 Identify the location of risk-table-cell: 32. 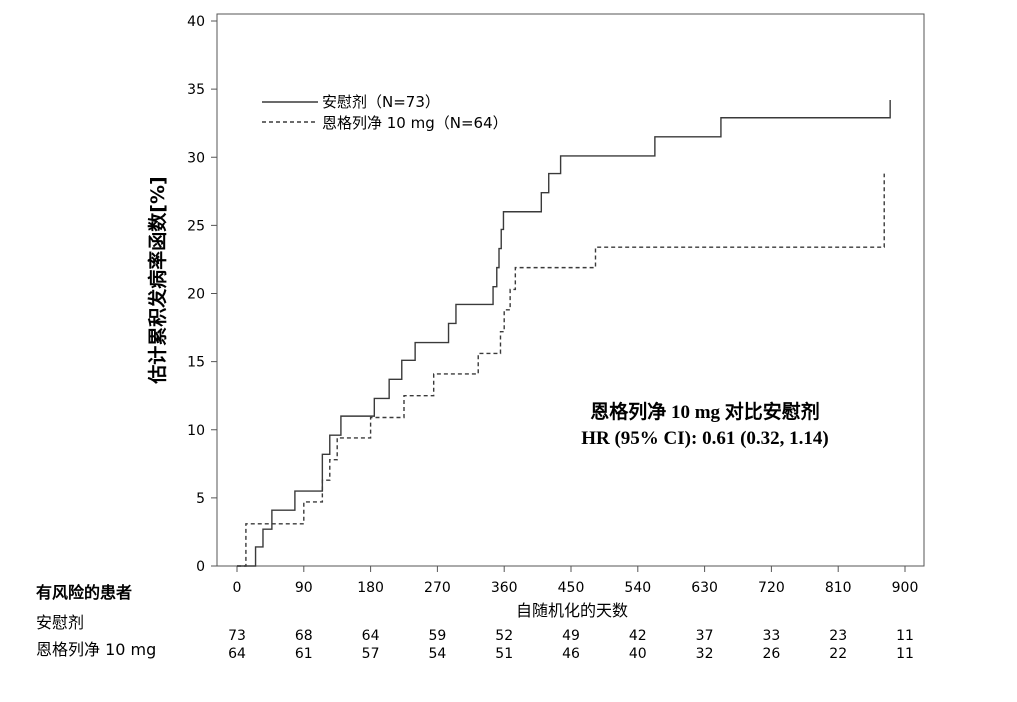
(705, 654).